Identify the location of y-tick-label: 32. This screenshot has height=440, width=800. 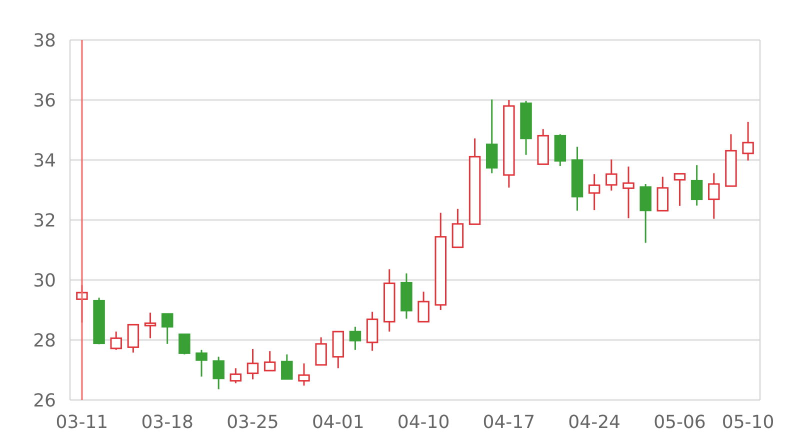
(44, 221).